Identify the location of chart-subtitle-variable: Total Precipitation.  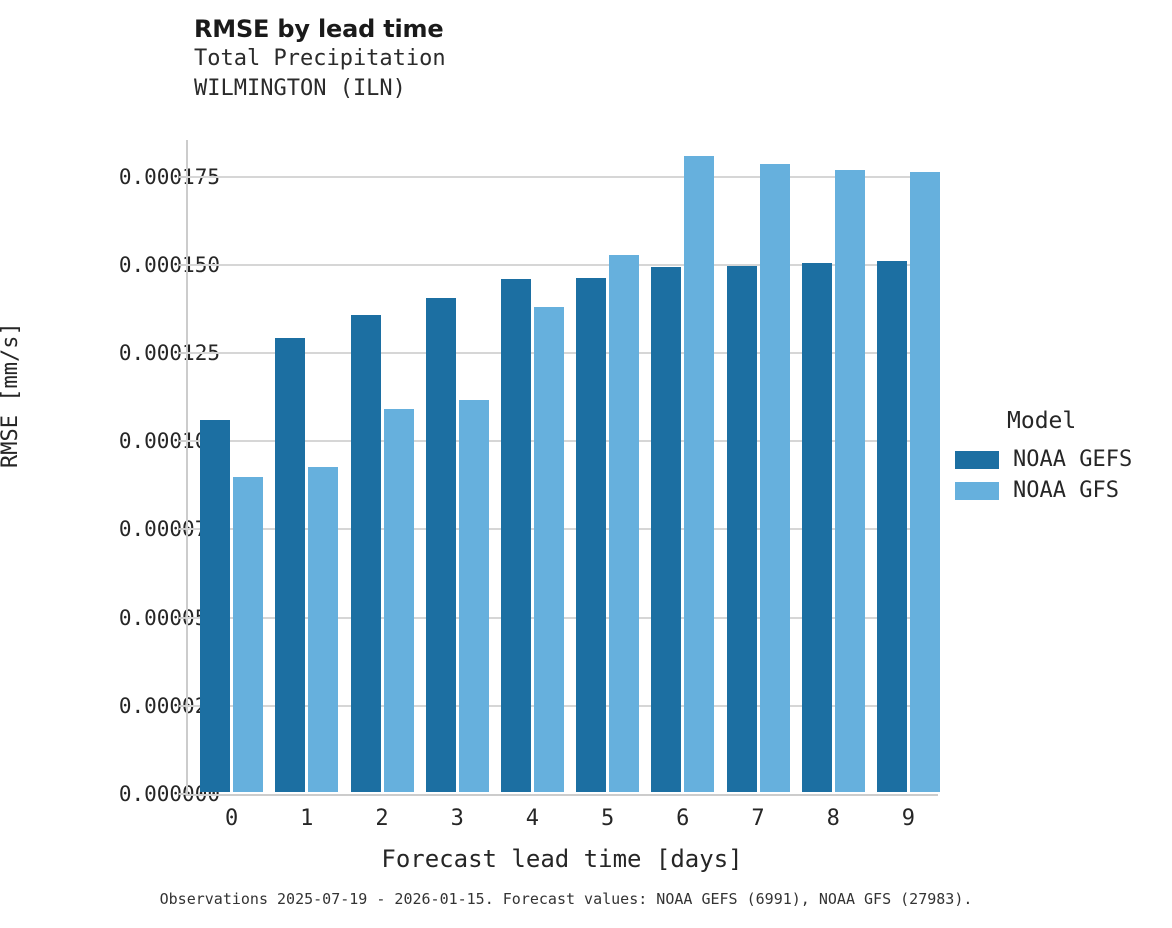
(320, 58).